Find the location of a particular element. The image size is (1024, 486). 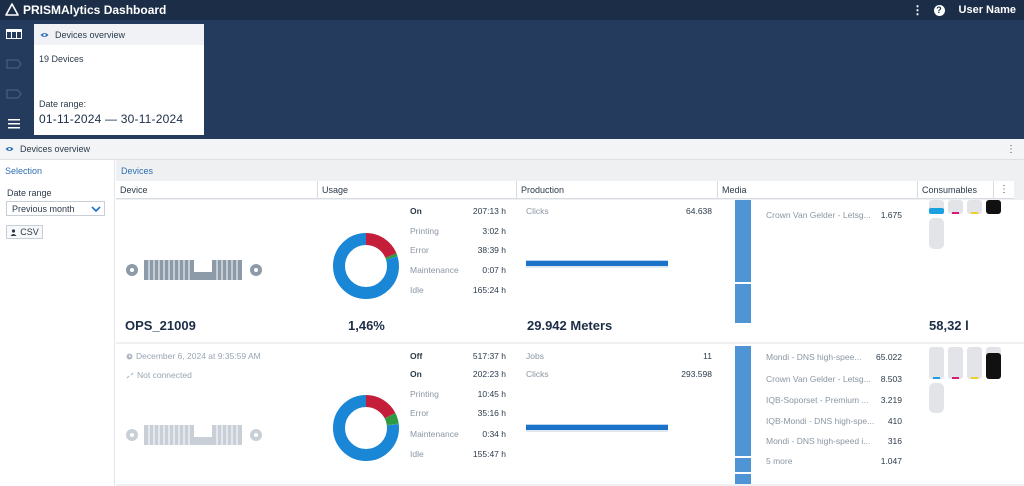

columns-menu-icon: ⋮ is located at coordinates (1004, 190).